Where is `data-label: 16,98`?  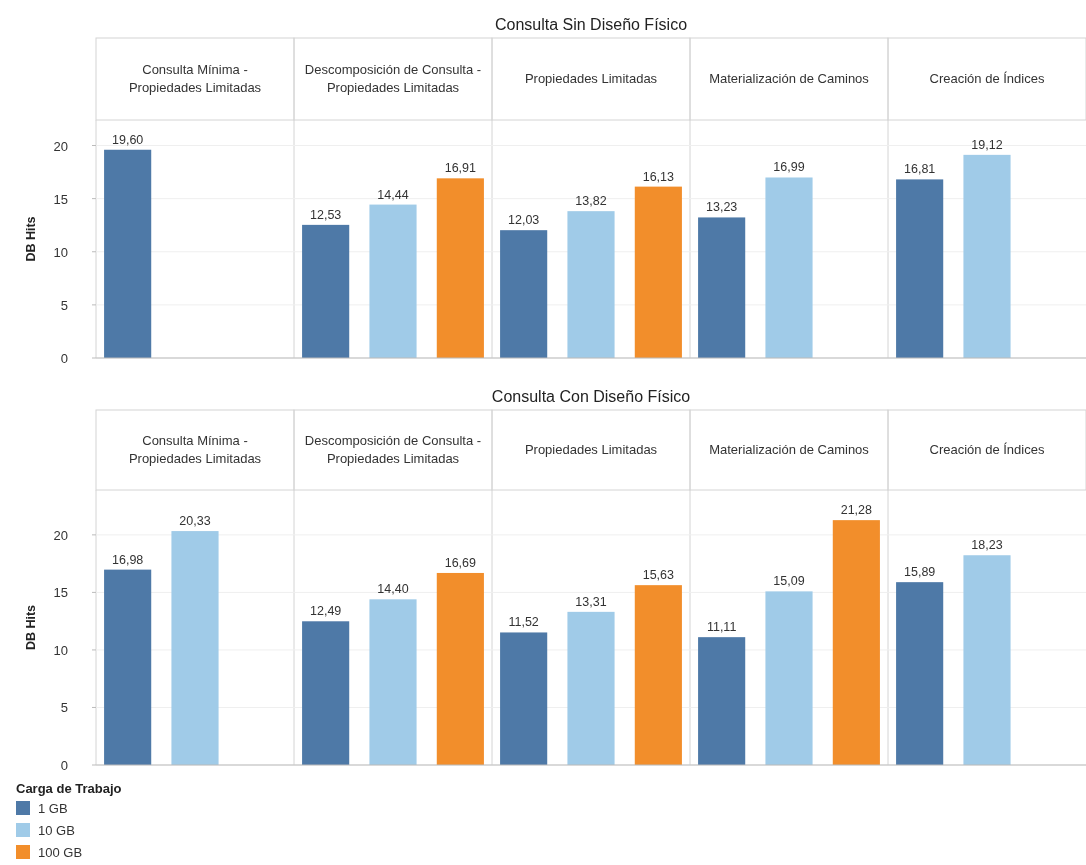 data-label: 16,98 is located at coordinates (128, 559).